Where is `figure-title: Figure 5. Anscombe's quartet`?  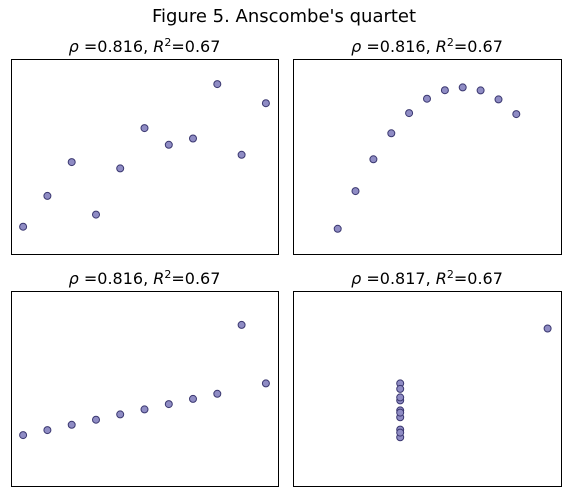 figure-title: Figure 5. Anscombe's quartet is located at coordinates (284, 16).